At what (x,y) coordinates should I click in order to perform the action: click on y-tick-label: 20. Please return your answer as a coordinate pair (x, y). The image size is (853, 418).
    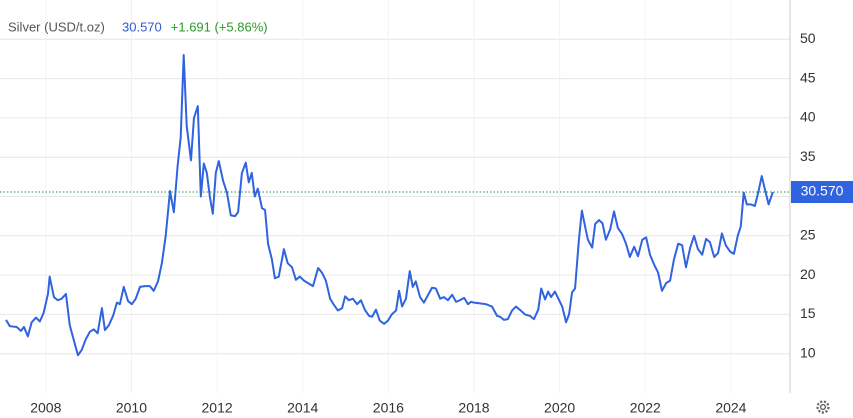
    Looking at the image, I should click on (808, 274).